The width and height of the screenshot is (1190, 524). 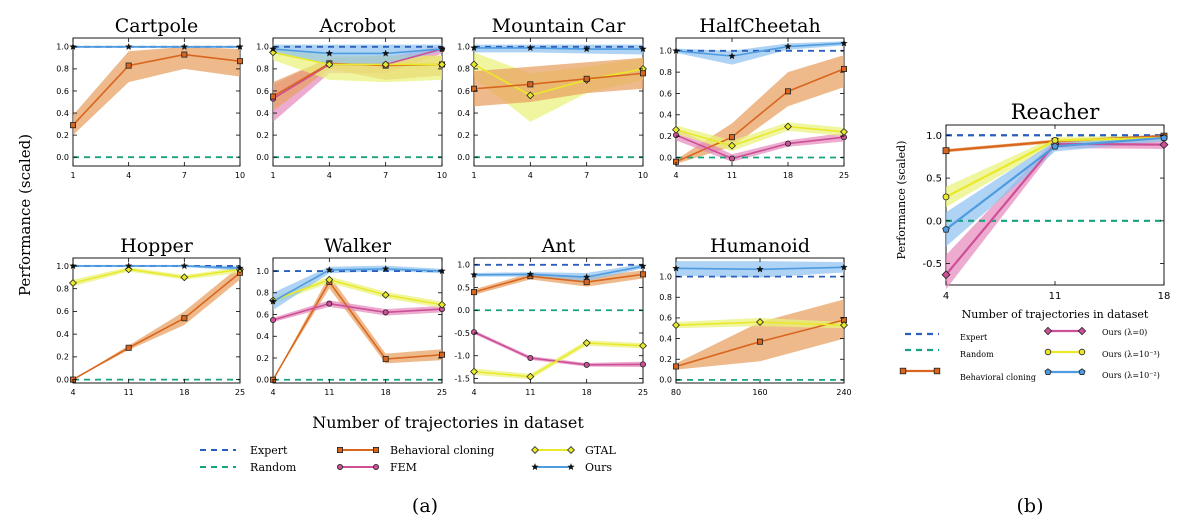 What do you see at coordinates (759, 26) in the screenshot?
I see `plot-title: HalfCheetah` at bounding box center [759, 26].